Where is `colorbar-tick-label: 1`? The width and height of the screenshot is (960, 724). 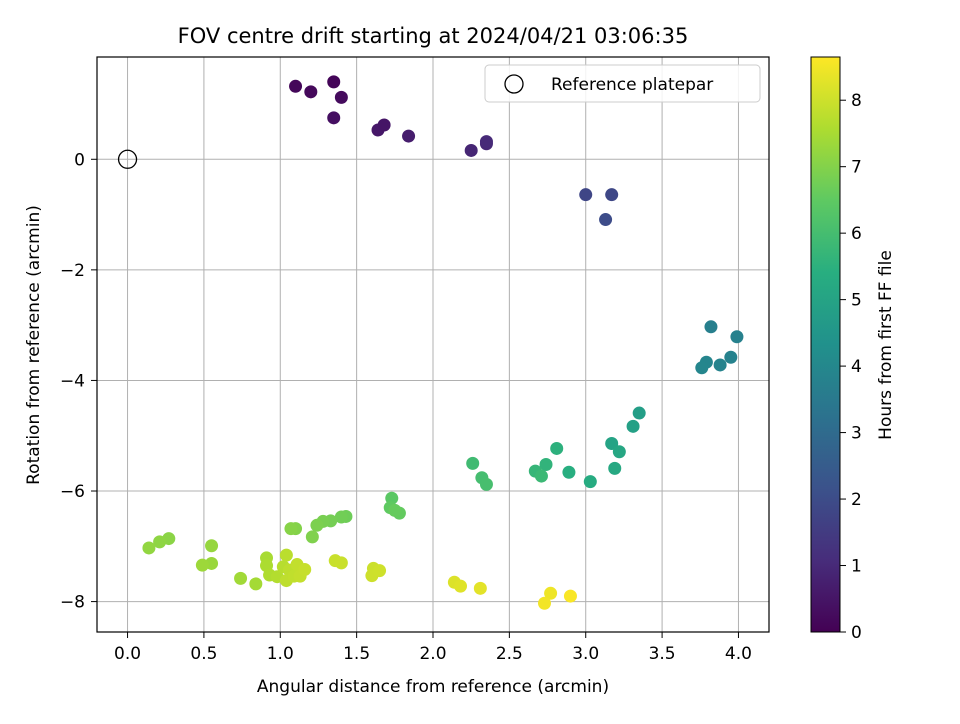
colorbar-tick-label: 1 is located at coordinates (856, 567).